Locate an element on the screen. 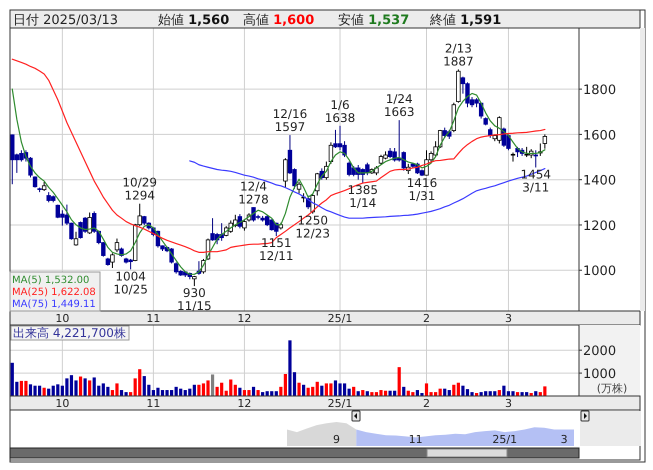 The height and width of the screenshot is (470, 653). y-tick-label: 2000 is located at coordinates (599, 352).